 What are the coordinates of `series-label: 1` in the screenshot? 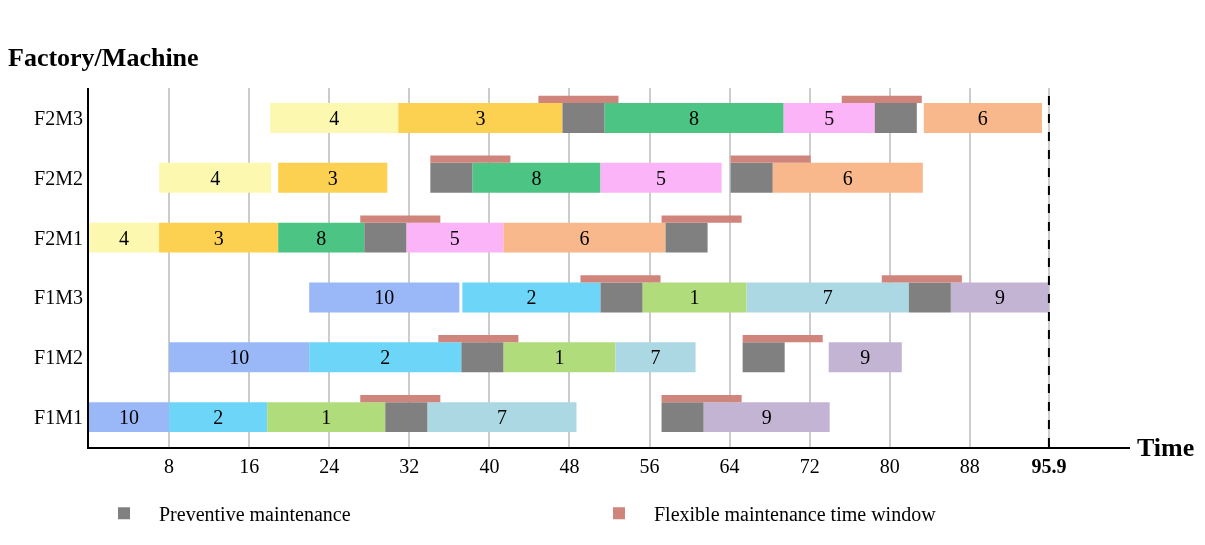 It's located at (326, 417).